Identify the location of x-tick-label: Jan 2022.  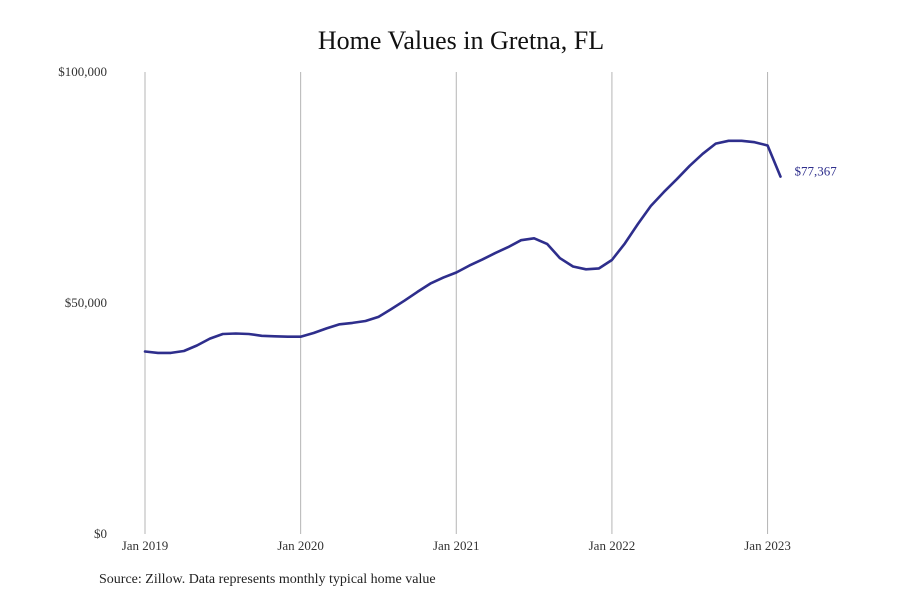
(612, 545).